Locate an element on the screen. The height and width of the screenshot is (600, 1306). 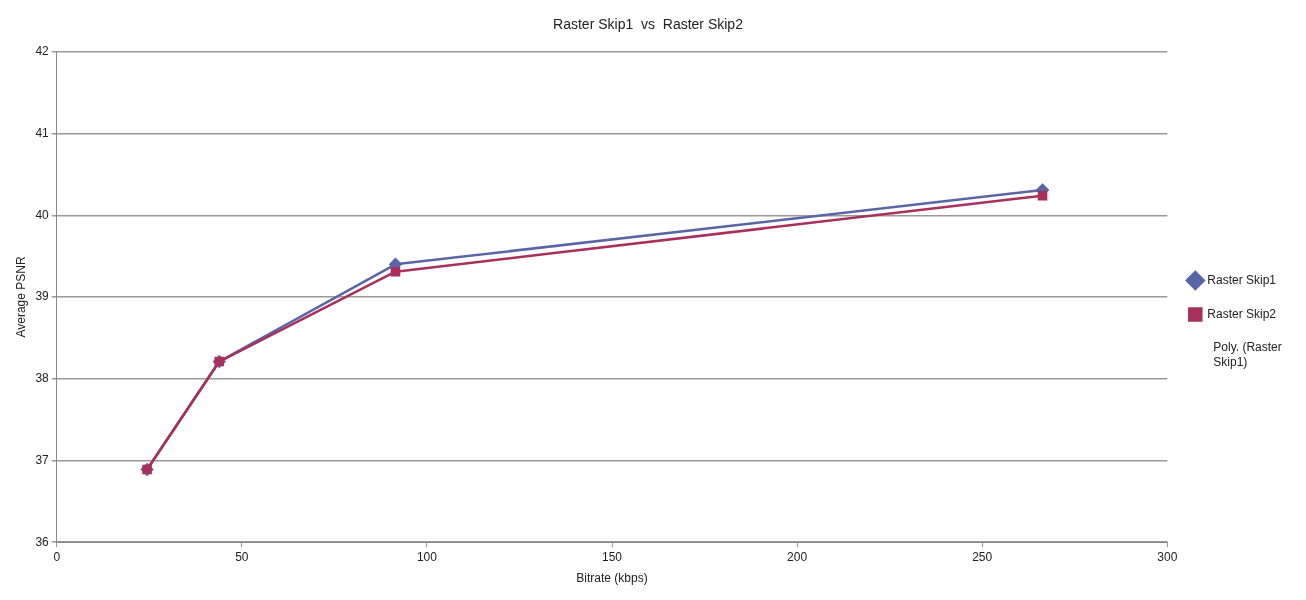
x-tick-label: 150 is located at coordinates (612, 556).